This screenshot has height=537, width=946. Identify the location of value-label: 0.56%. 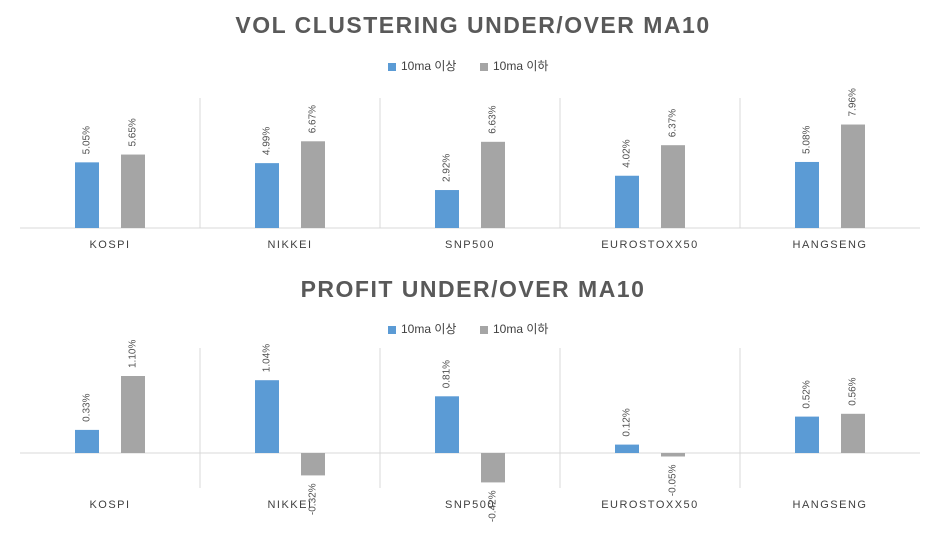
(853, 391).